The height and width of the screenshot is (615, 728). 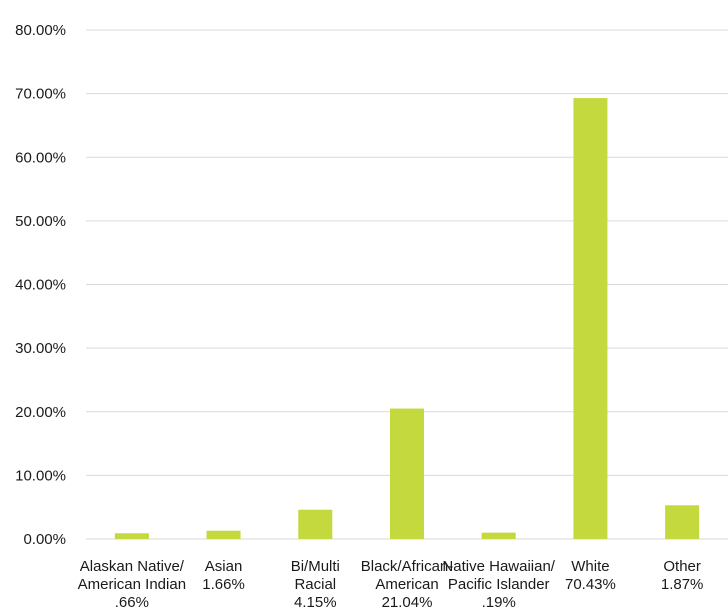 I want to click on x-category-label-line: American, so click(x=407, y=584).